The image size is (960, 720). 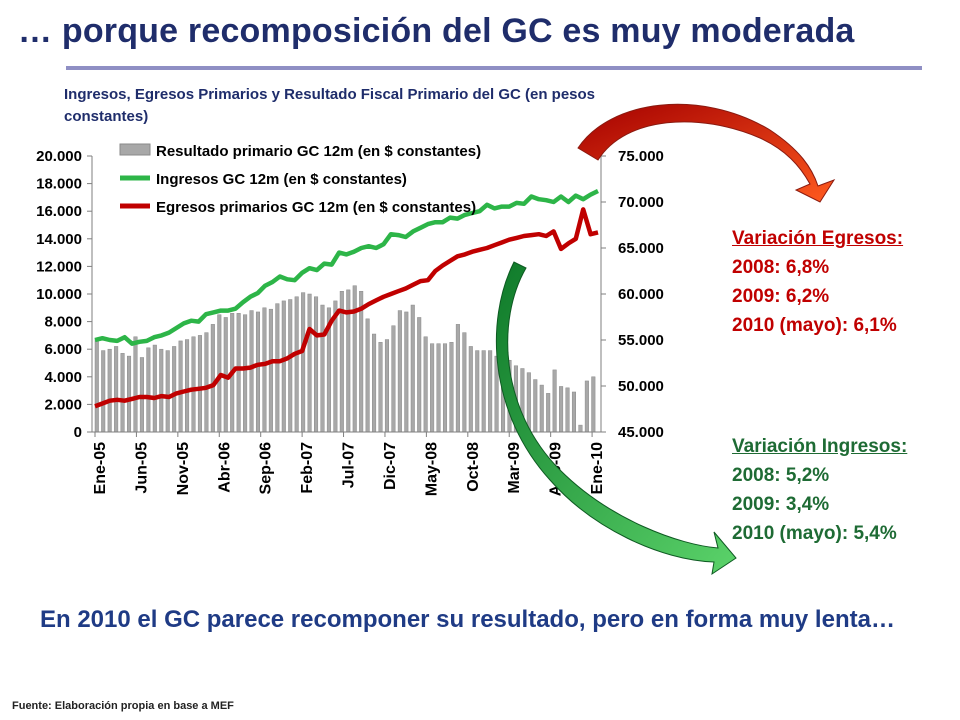 What do you see at coordinates (78, 432) in the screenshot?
I see `y-left-tick-label: 0` at bounding box center [78, 432].